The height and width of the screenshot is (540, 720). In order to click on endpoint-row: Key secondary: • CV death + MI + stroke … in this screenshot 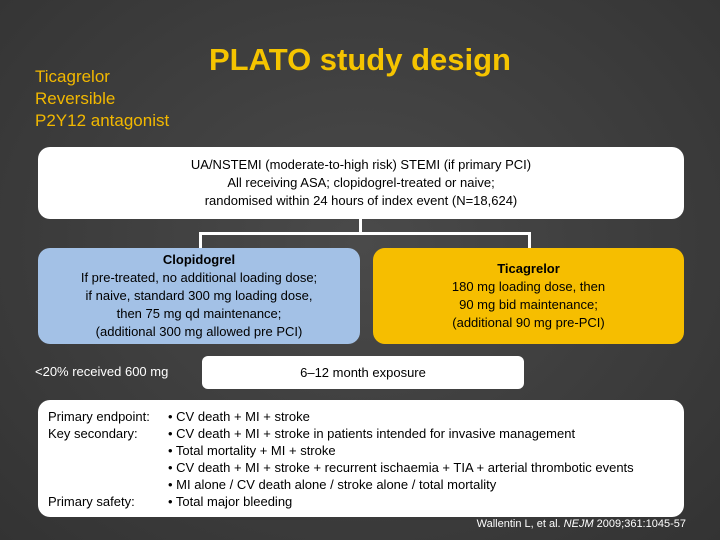, I will do `click(361, 433)`.